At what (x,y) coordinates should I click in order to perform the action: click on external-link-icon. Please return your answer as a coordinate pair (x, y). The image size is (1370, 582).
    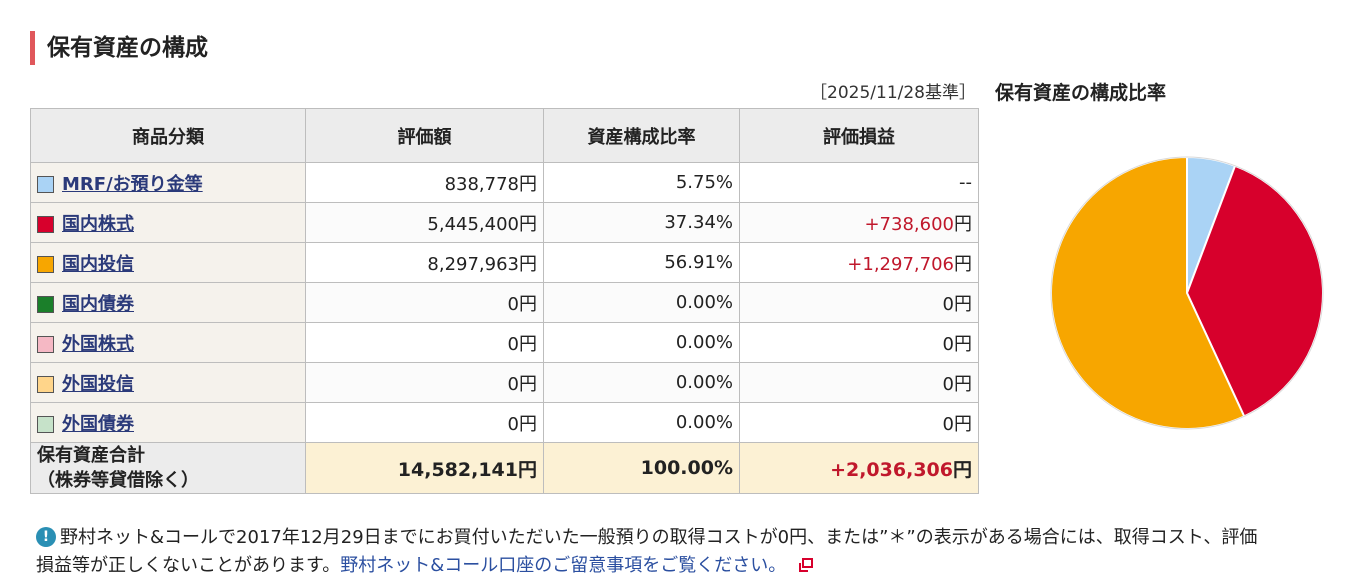
    Looking at the image, I should click on (806, 568).